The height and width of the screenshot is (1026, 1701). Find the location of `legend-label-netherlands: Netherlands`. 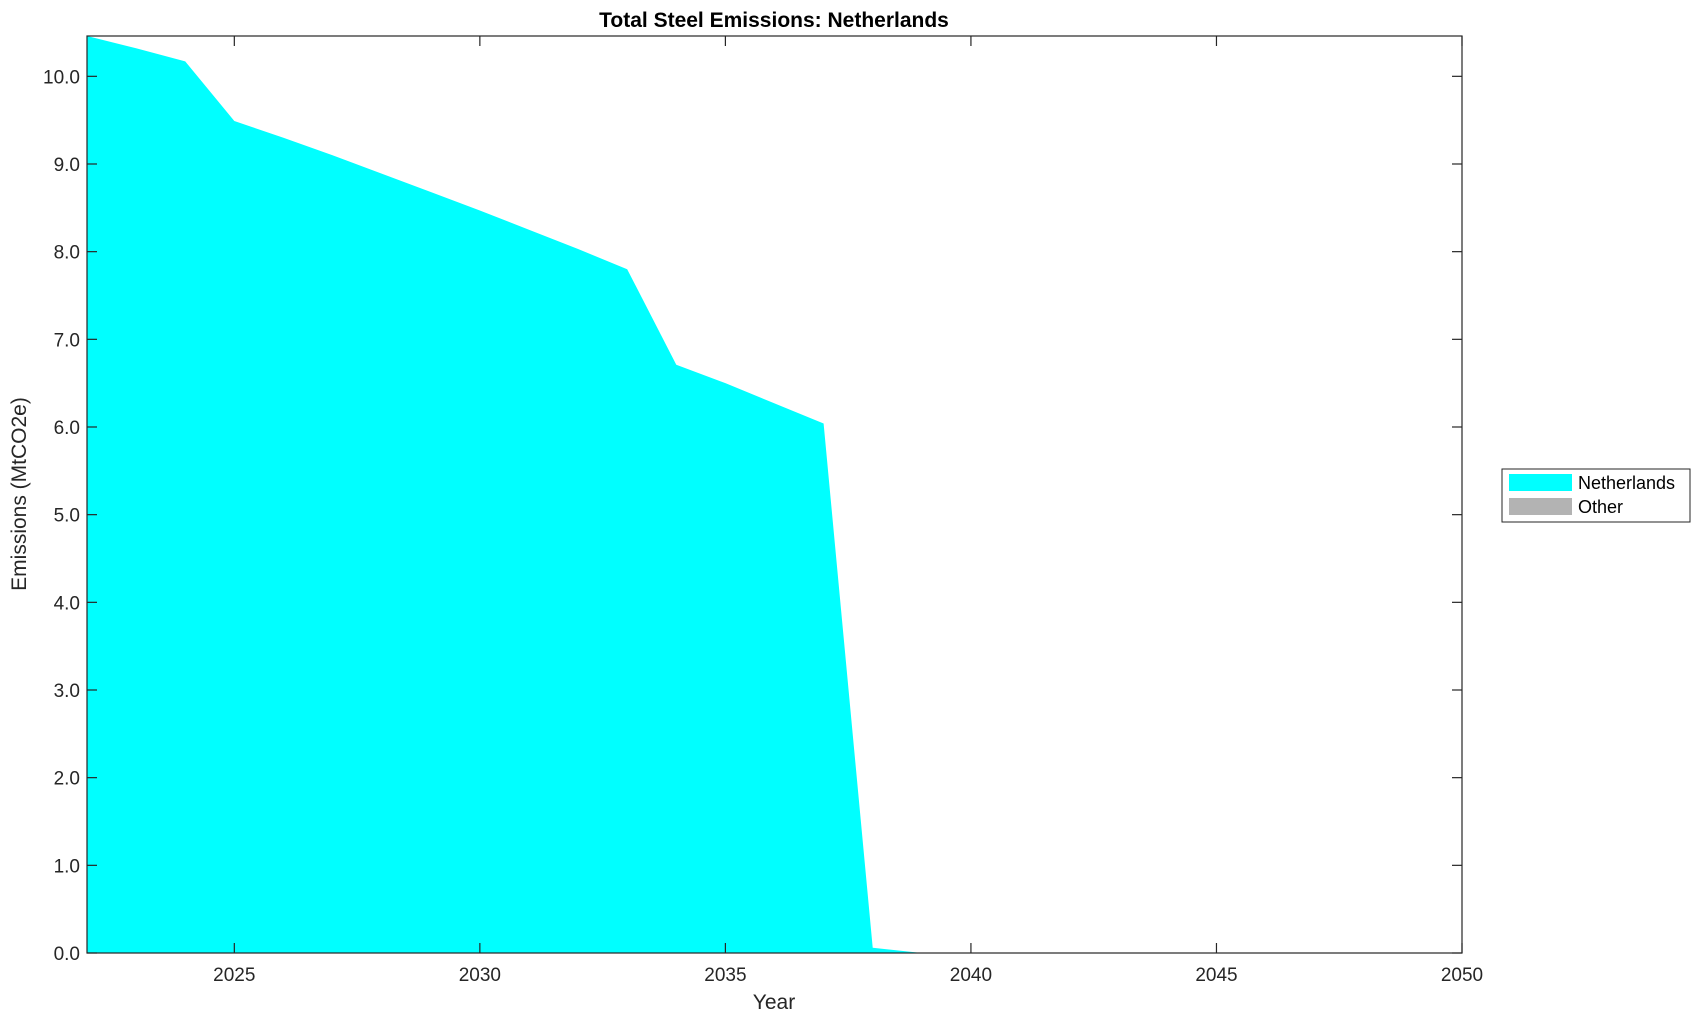

legend-label-netherlands: Netherlands is located at coordinates (1626, 483).